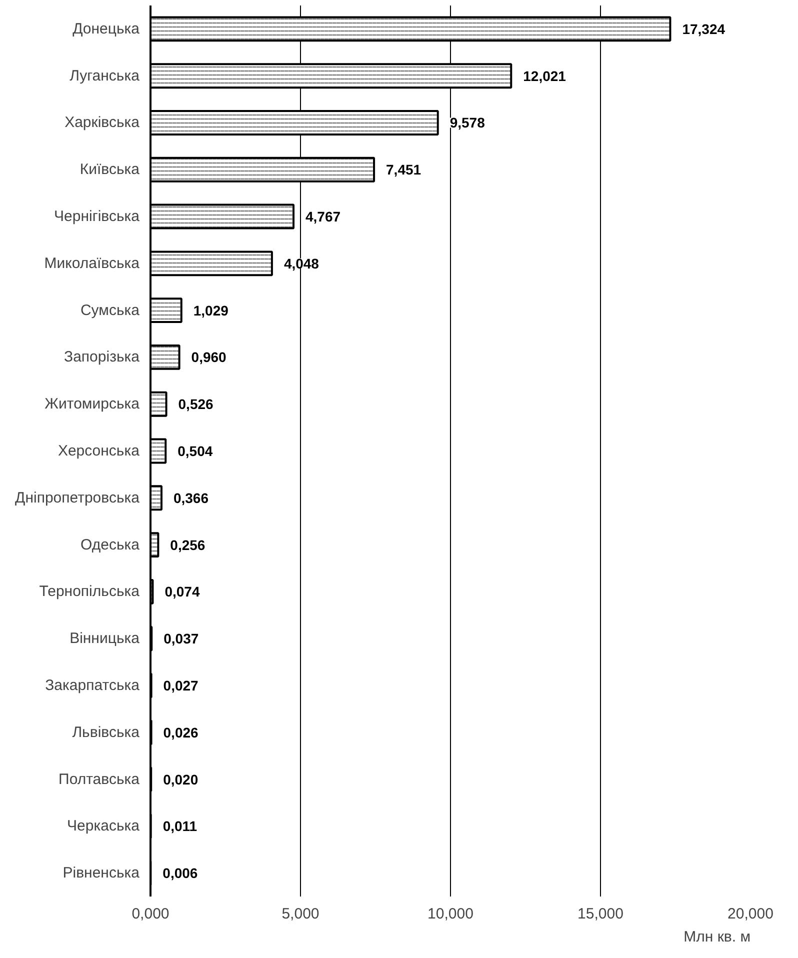  What do you see at coordinates (89, 591) in the screenshot?
I see `y-tick-label: Тернопільська` at bounding box center [89, 591].